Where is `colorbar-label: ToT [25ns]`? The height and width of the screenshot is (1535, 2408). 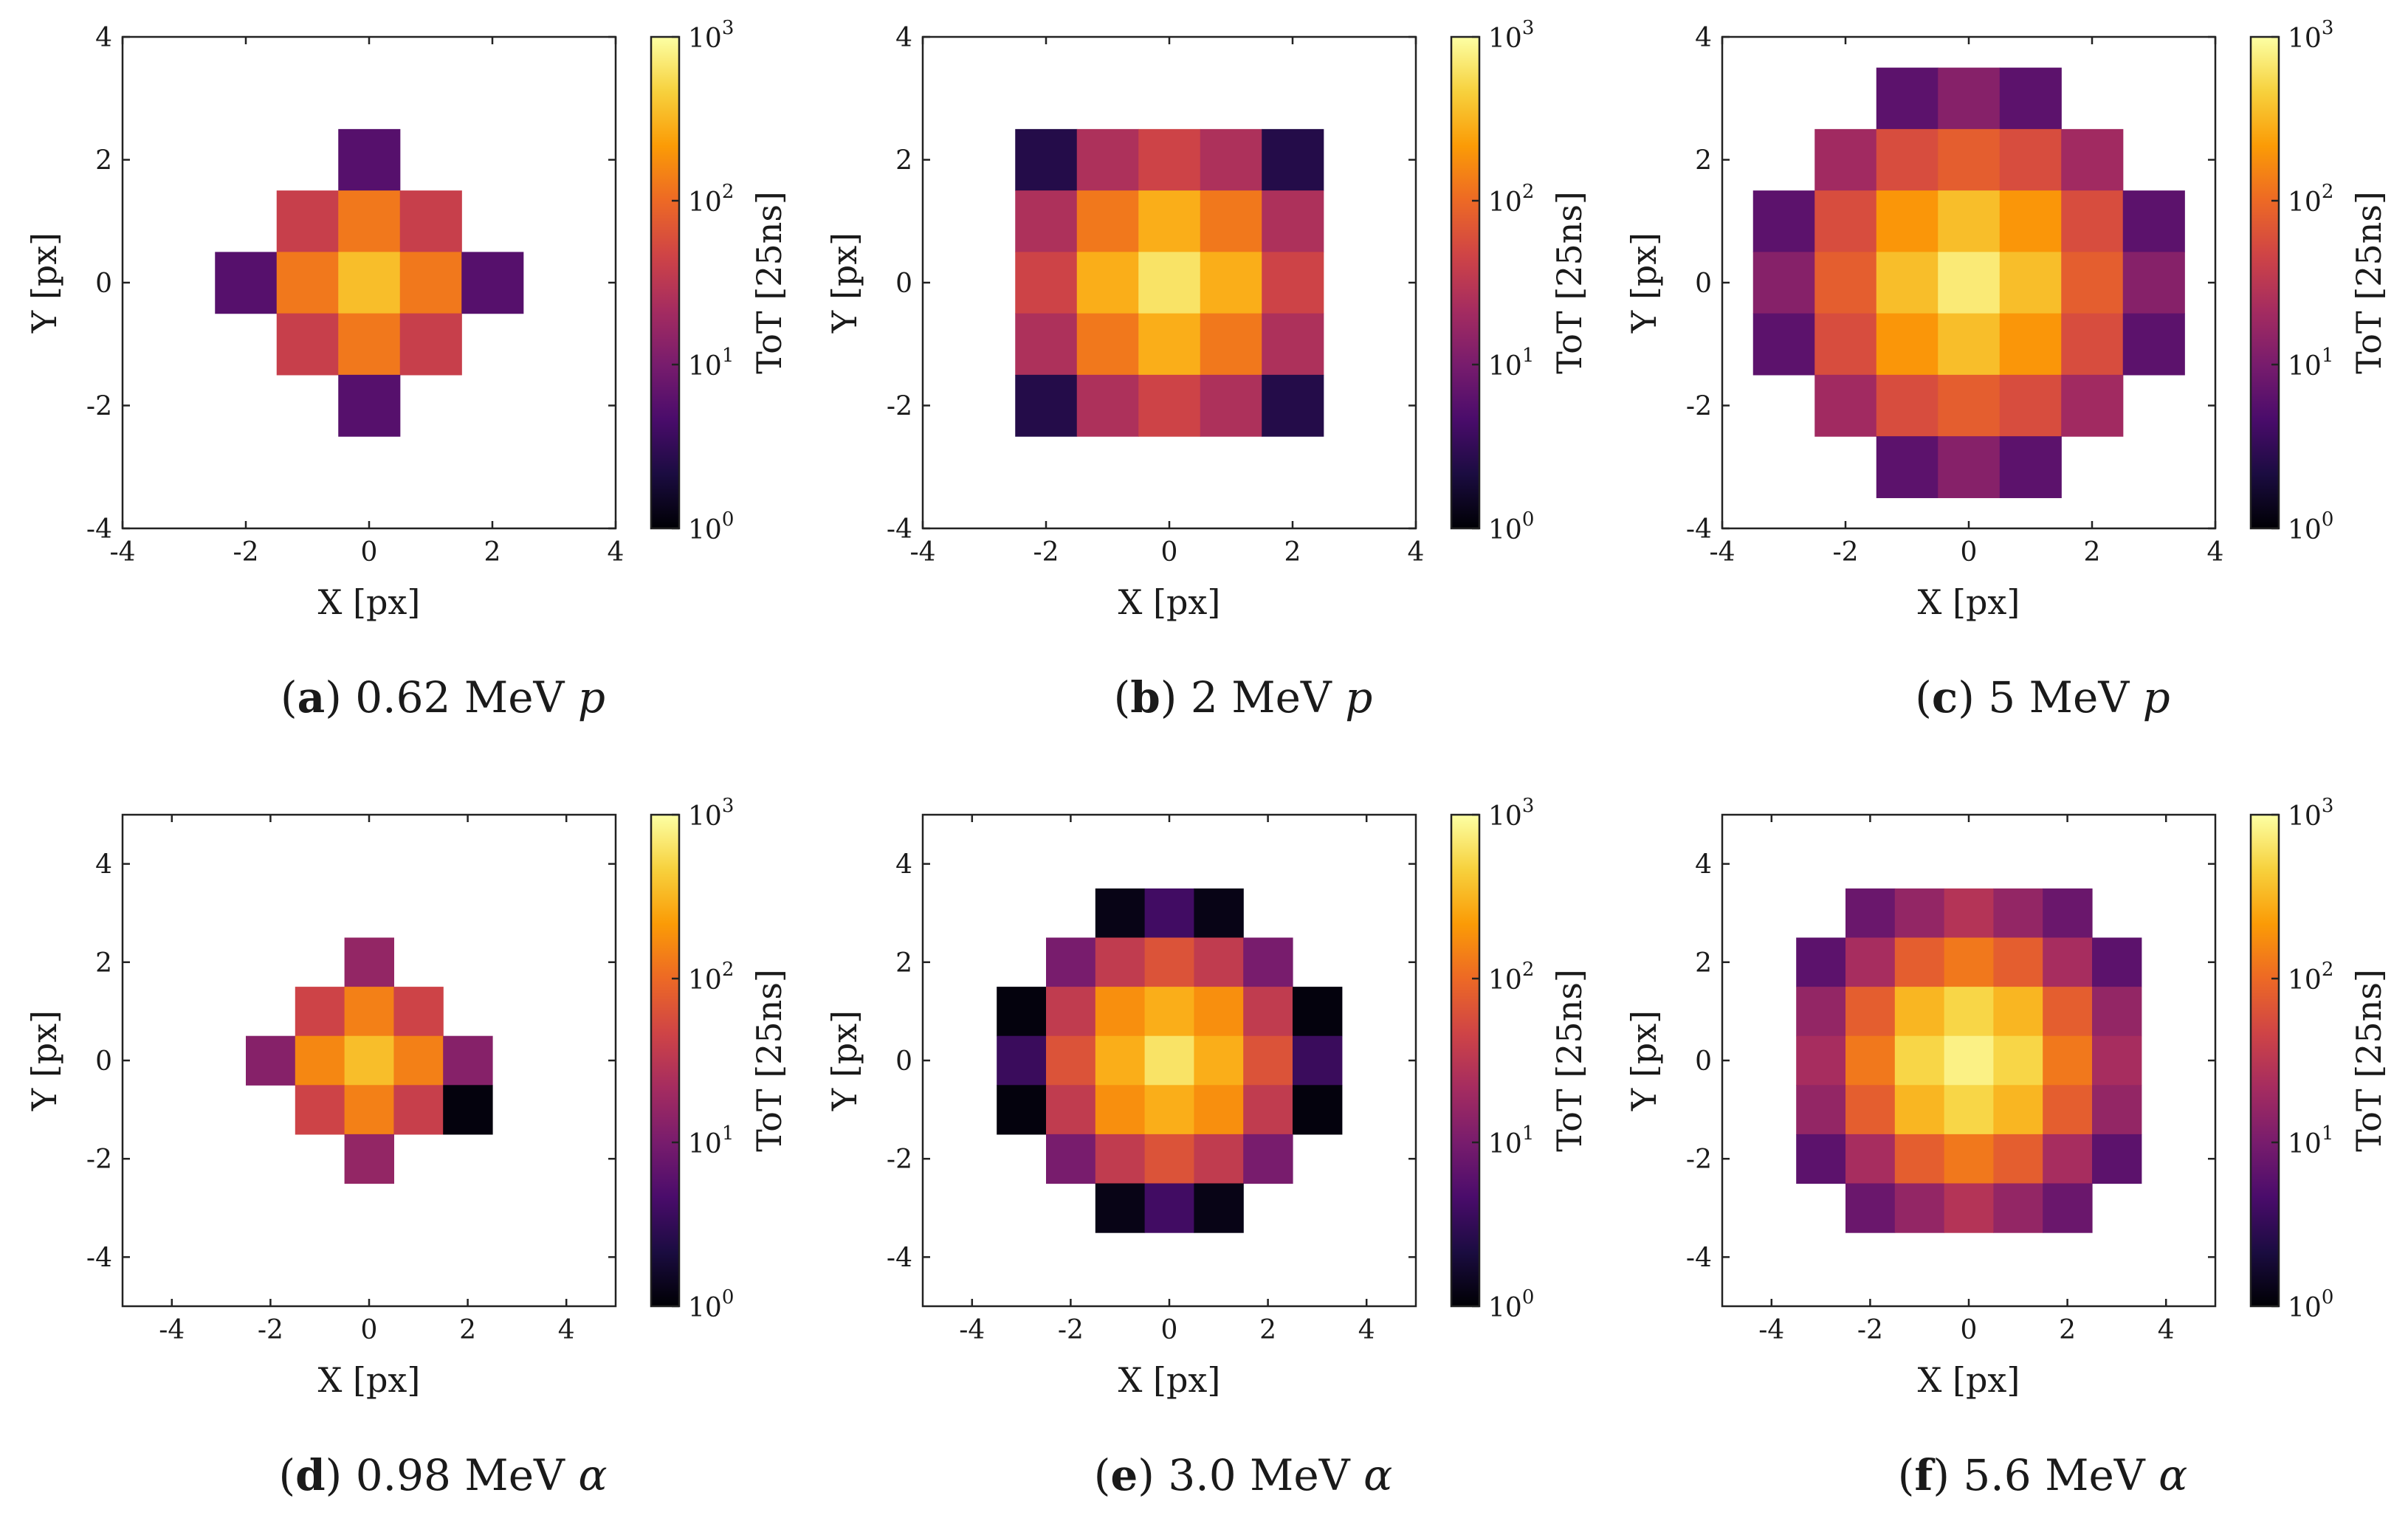 colorbar-label: ToT [25ns] is located at coordinates (1569, 1060).